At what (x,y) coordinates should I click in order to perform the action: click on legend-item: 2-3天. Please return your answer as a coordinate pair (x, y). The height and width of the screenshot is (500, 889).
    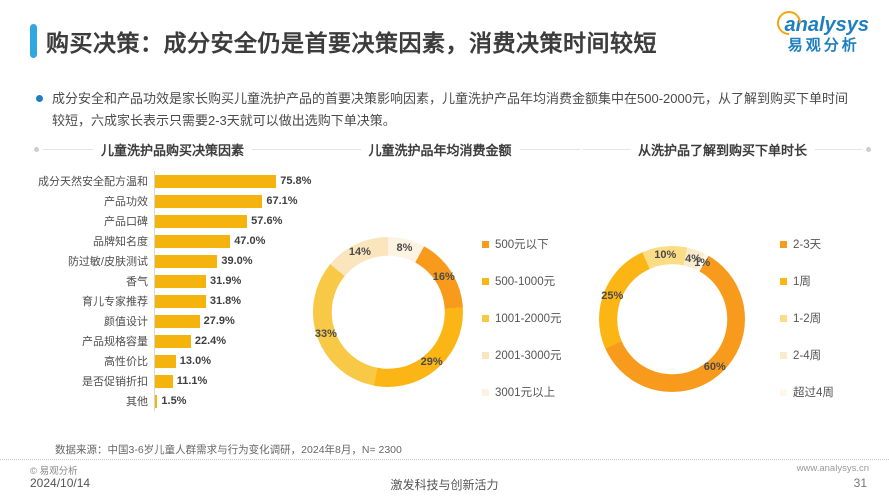
    Looking at the image, I should click on (807, 244).